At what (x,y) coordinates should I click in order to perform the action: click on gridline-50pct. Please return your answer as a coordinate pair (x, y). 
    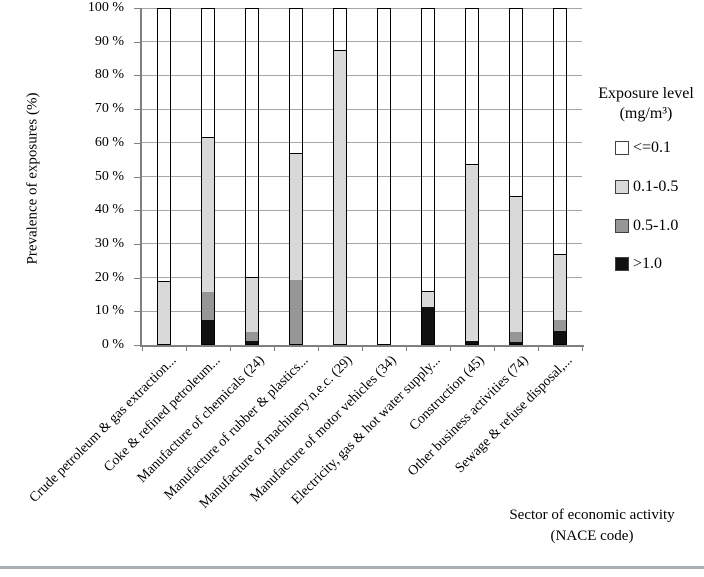
    Looking at the image, I should click on (362, 176).